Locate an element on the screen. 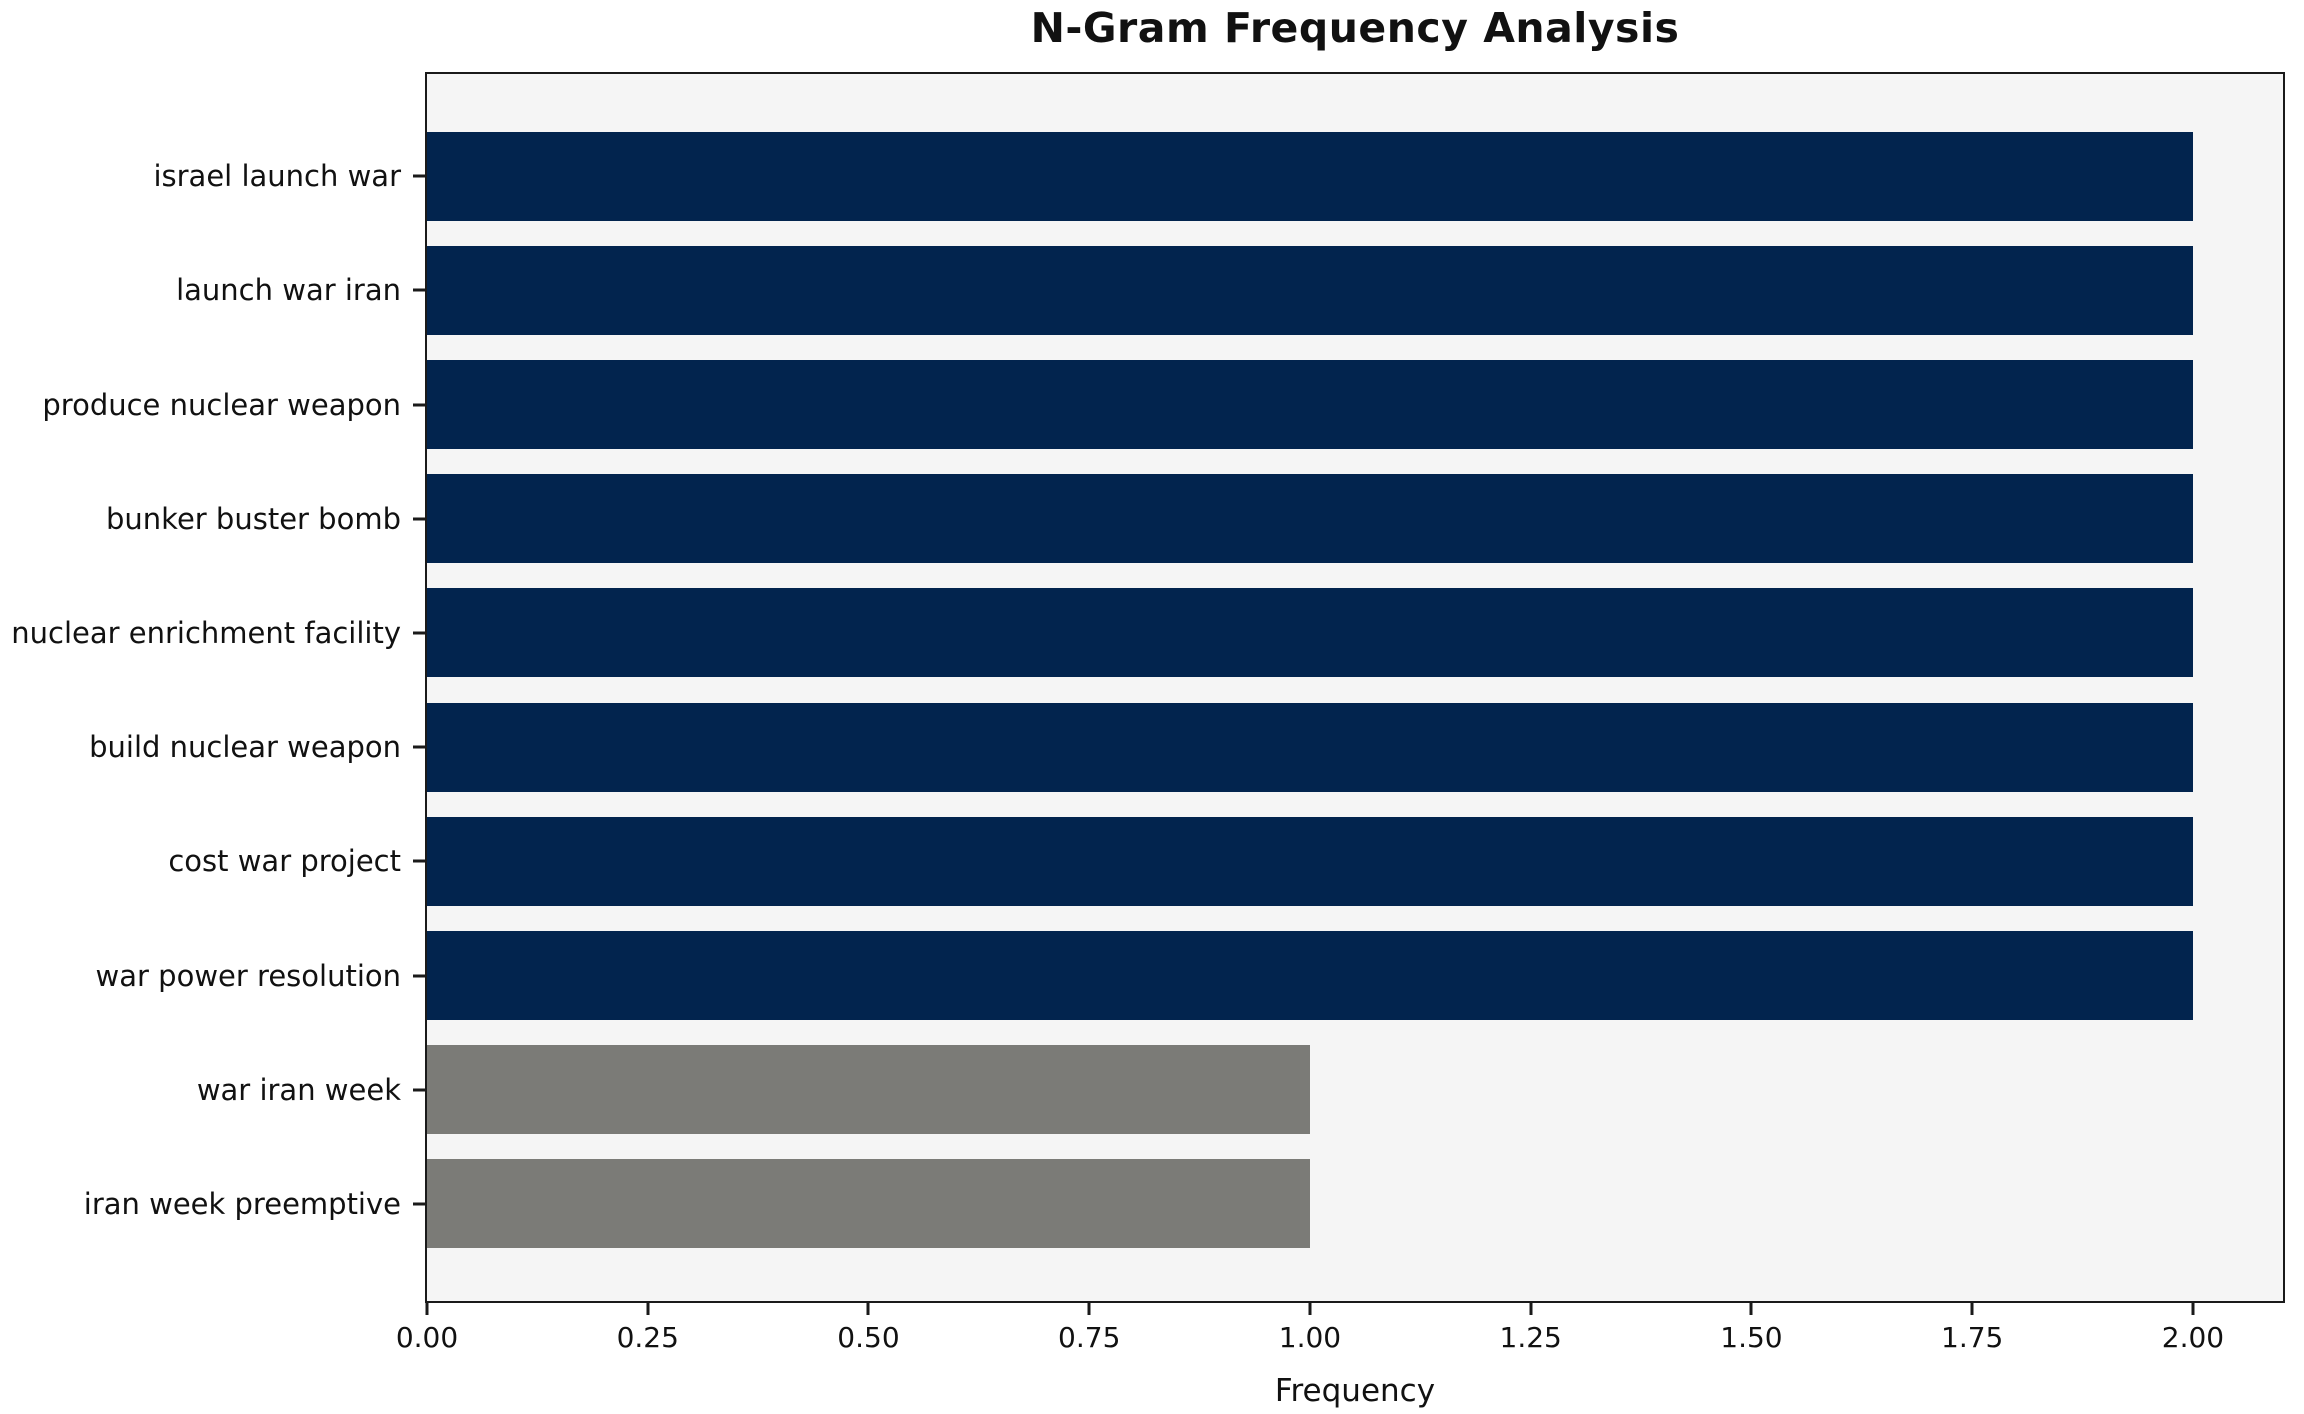 The width and height of the screenshot is (2304, 1414). y-axis-label: war power resolution is located at coordinates (248, 975).